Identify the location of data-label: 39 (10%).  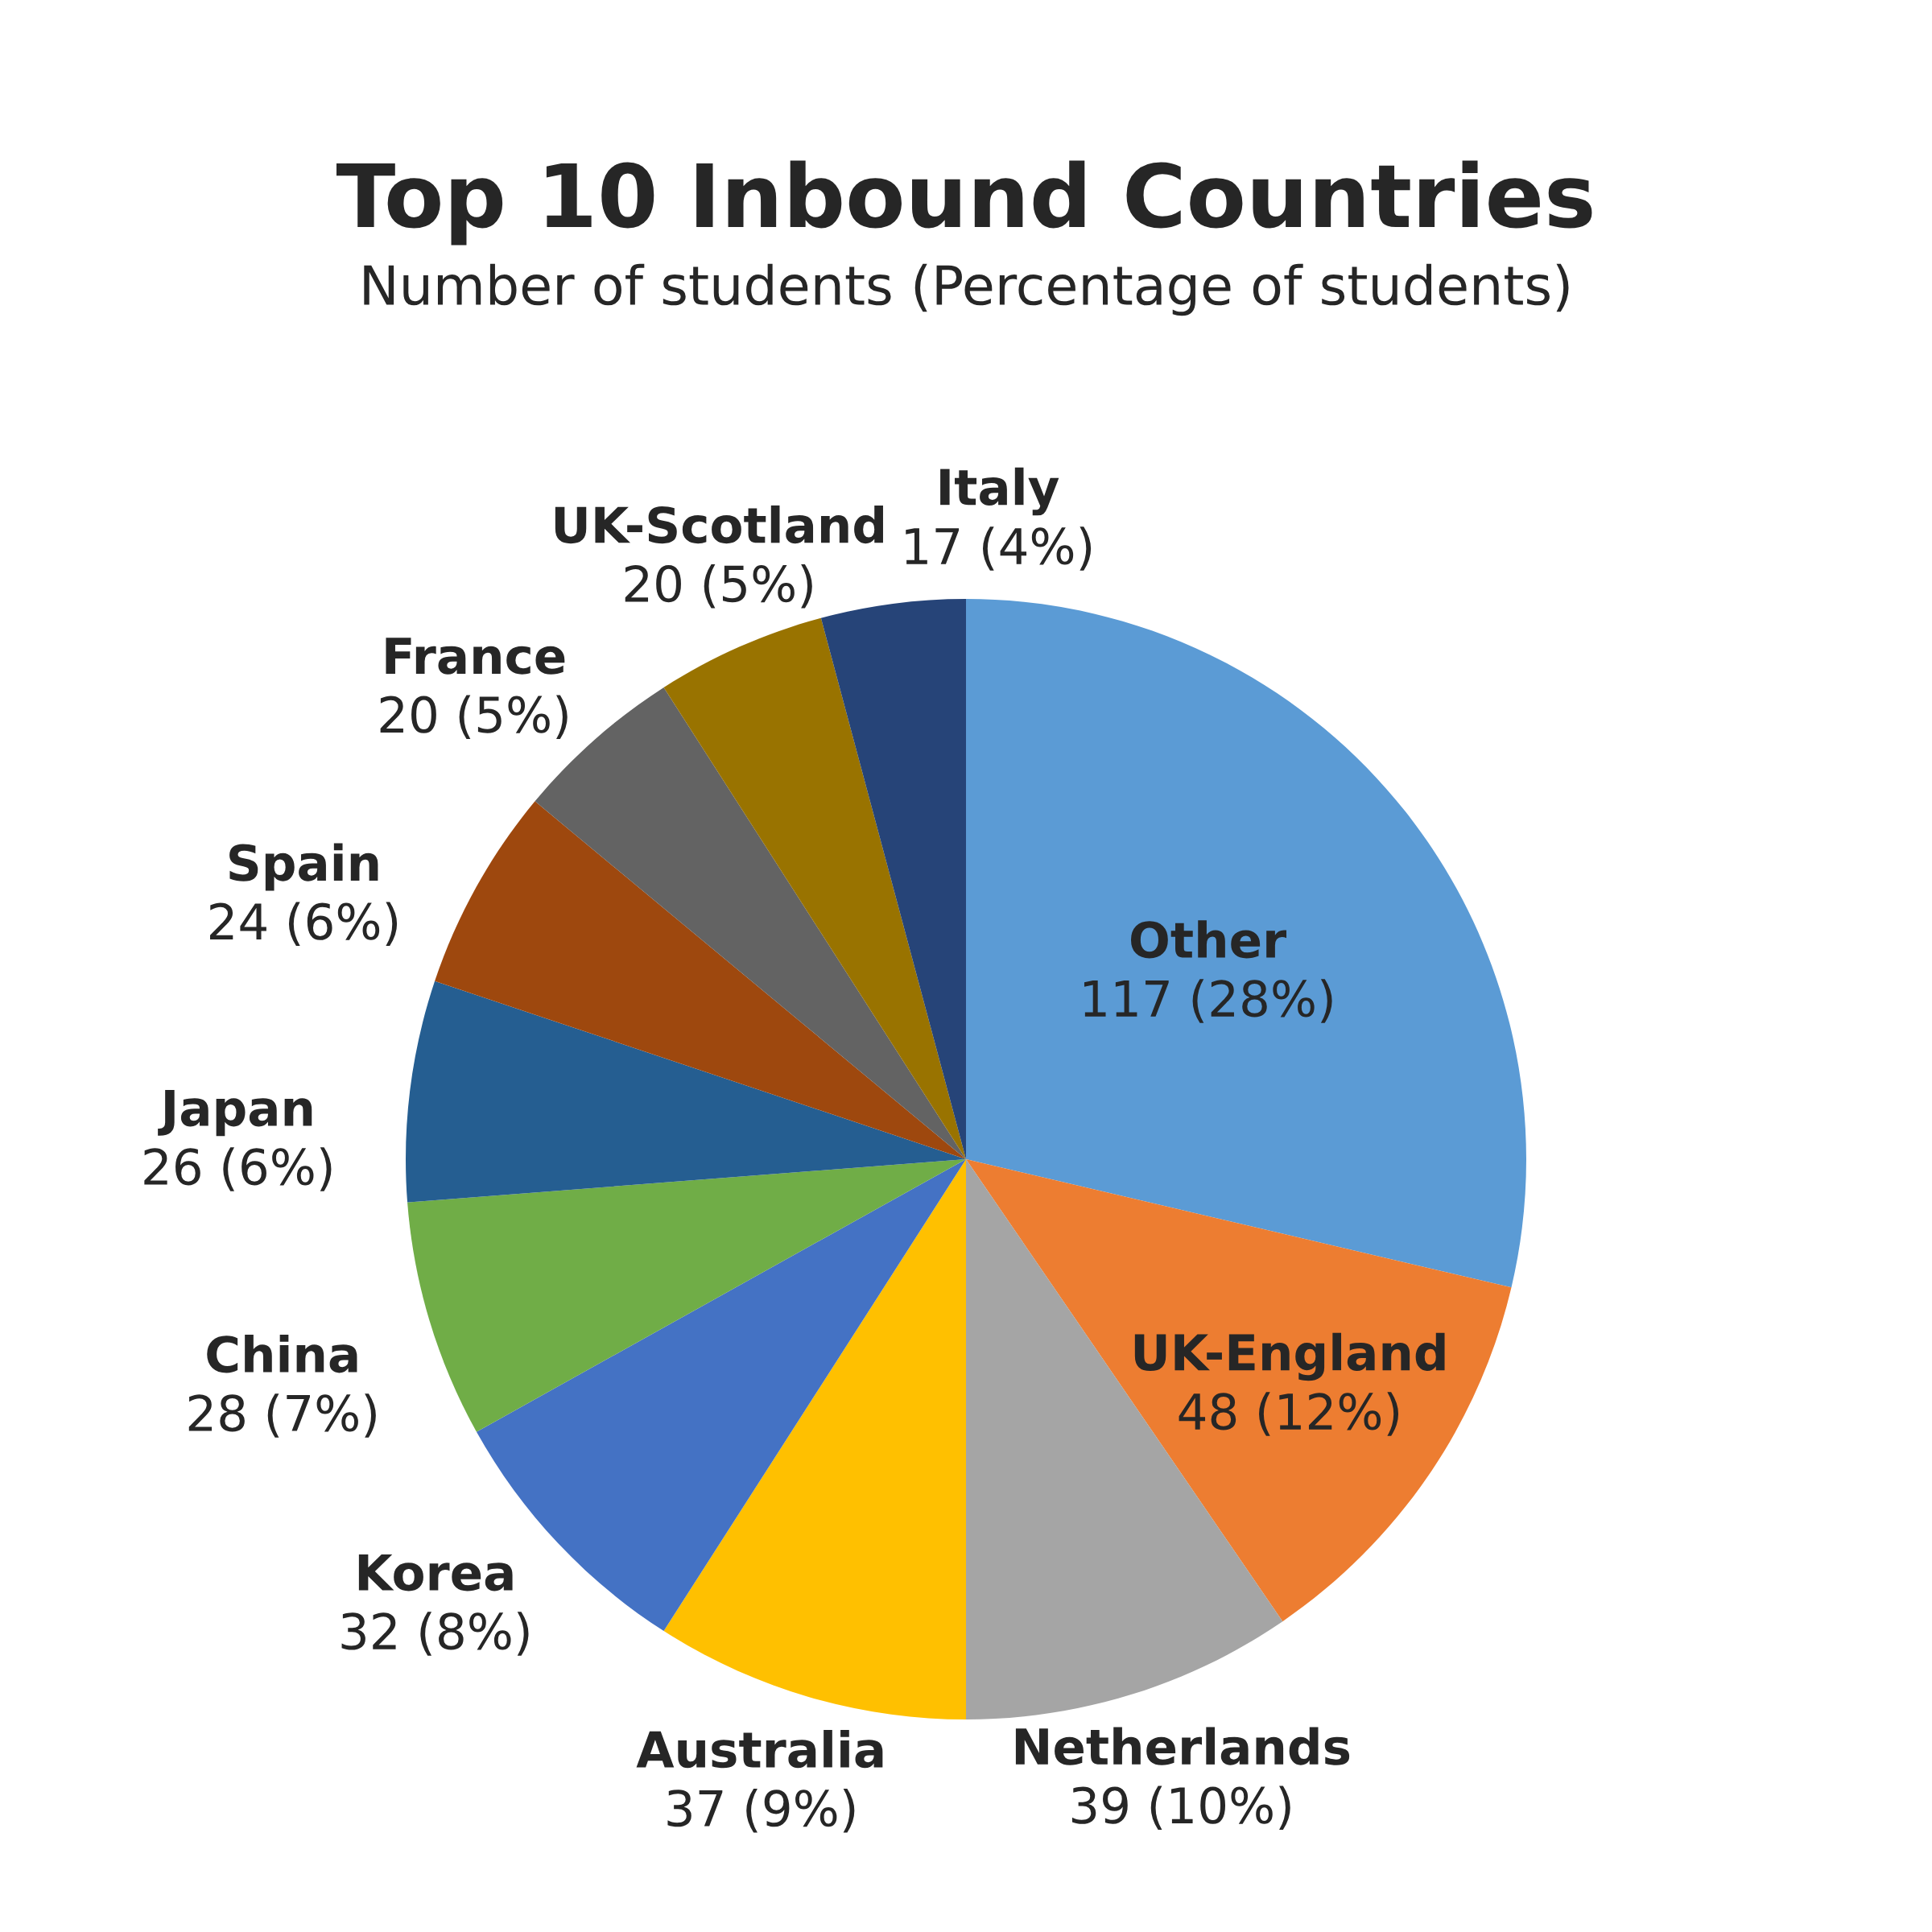
(1180, 1807).